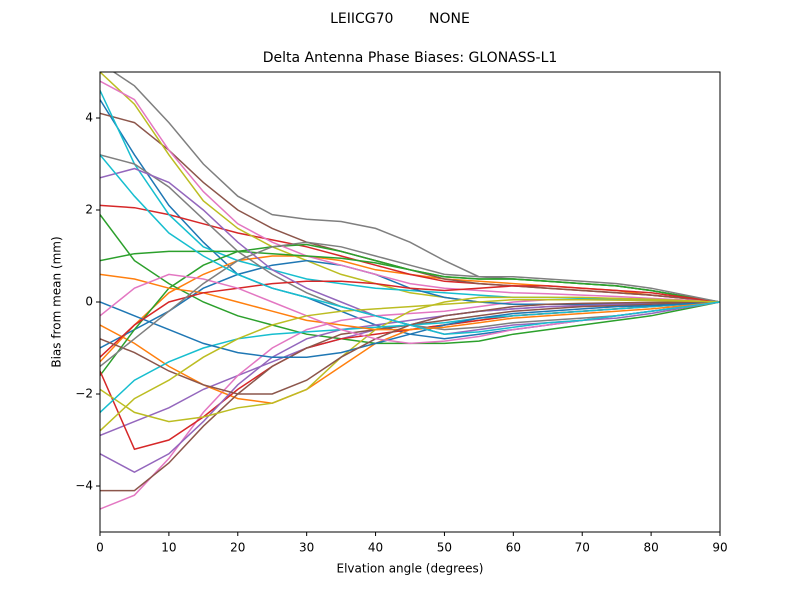 The height and width of the screenshot is (600, 800). What do you see at coordinates (100, 548) in the screenshot?
I see `x-tick-label: 0` at bounding box center [100, 548].